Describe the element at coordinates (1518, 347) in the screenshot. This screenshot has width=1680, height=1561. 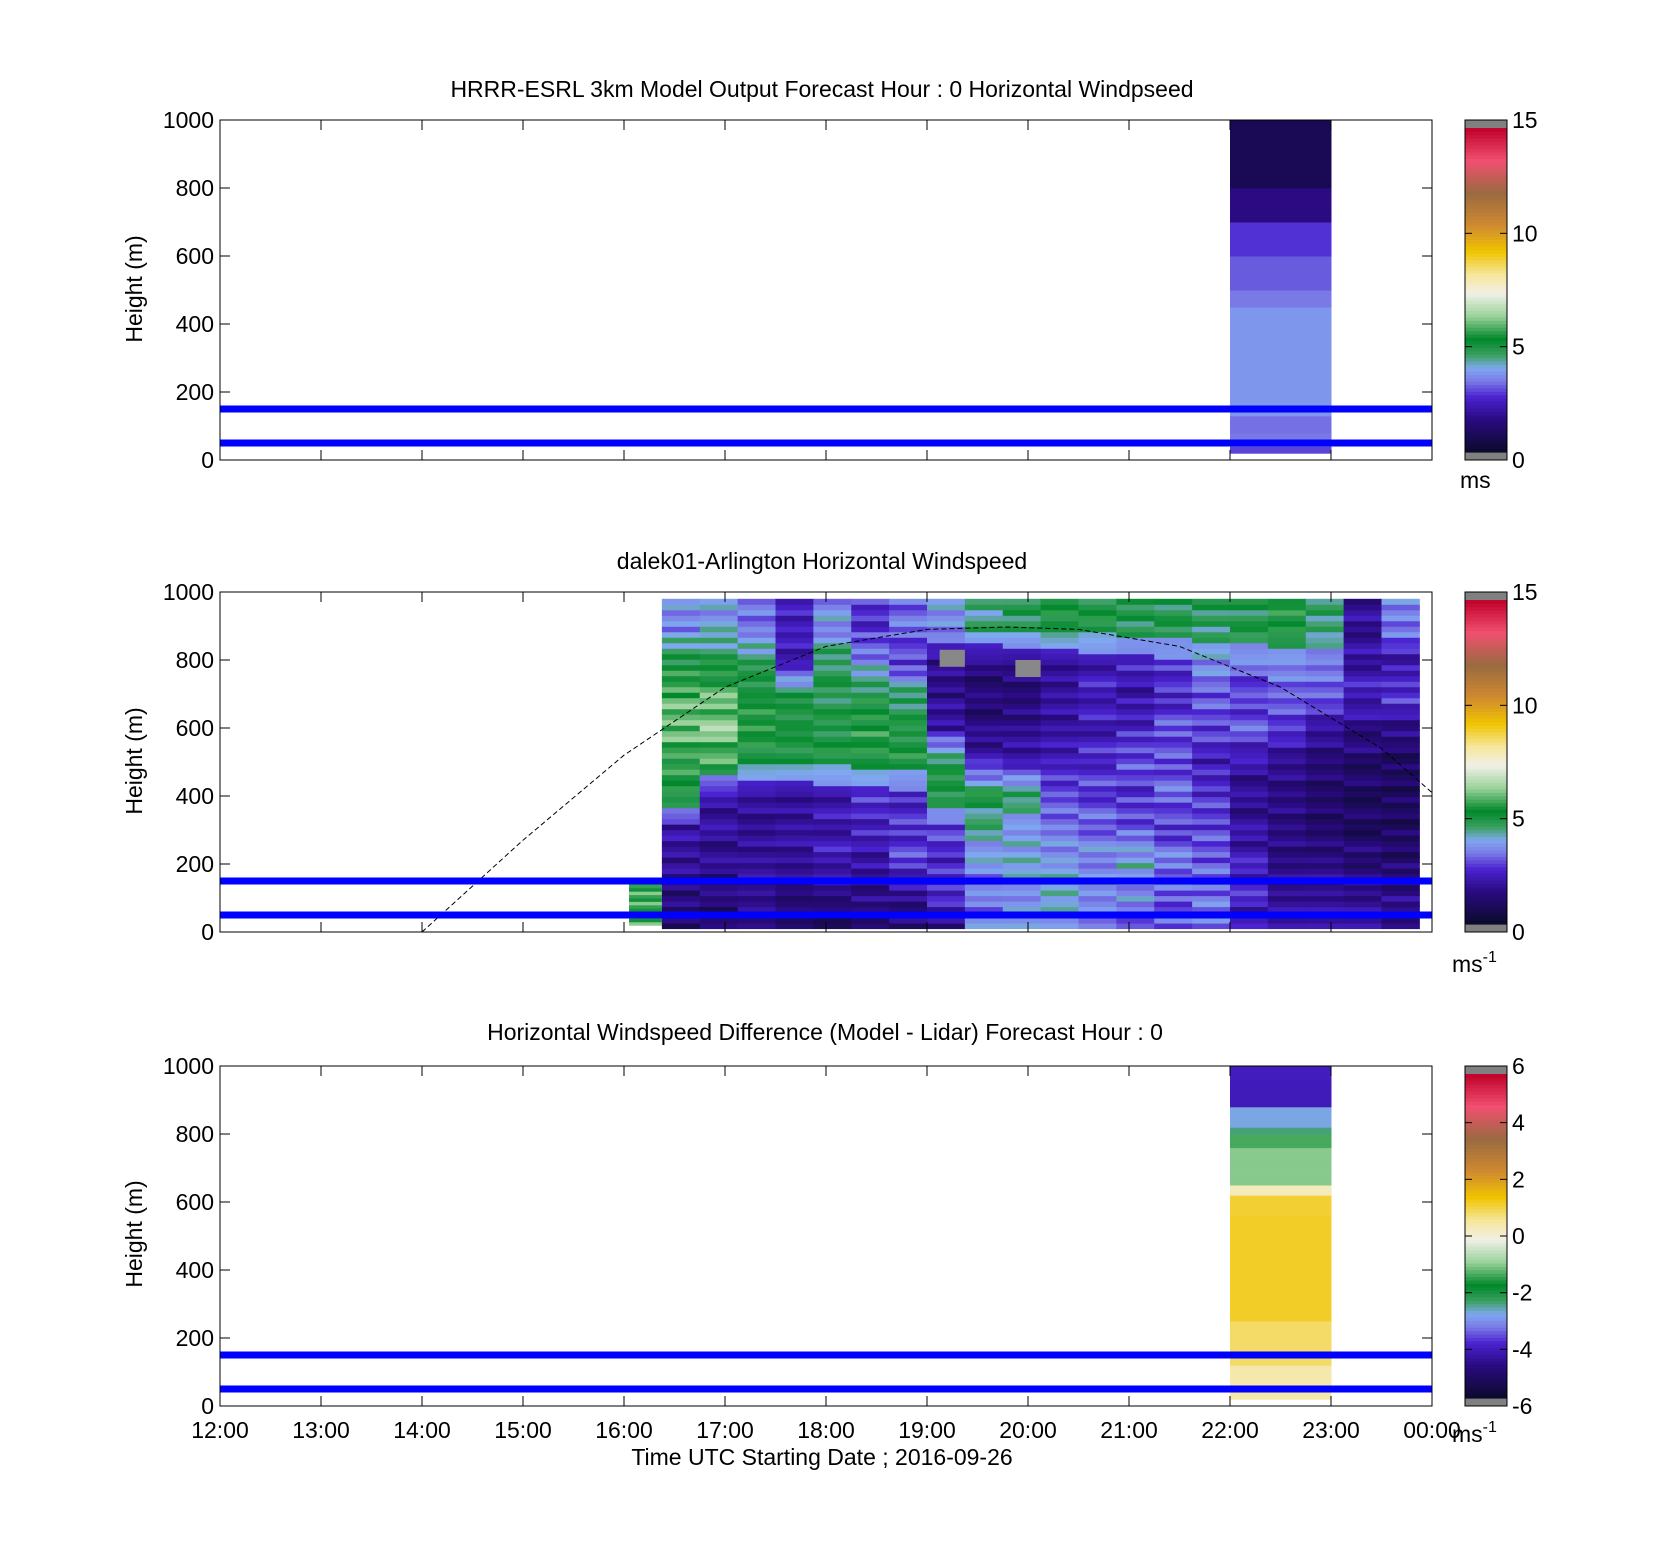
I see `colorbar-tick-label: 5` at that location.